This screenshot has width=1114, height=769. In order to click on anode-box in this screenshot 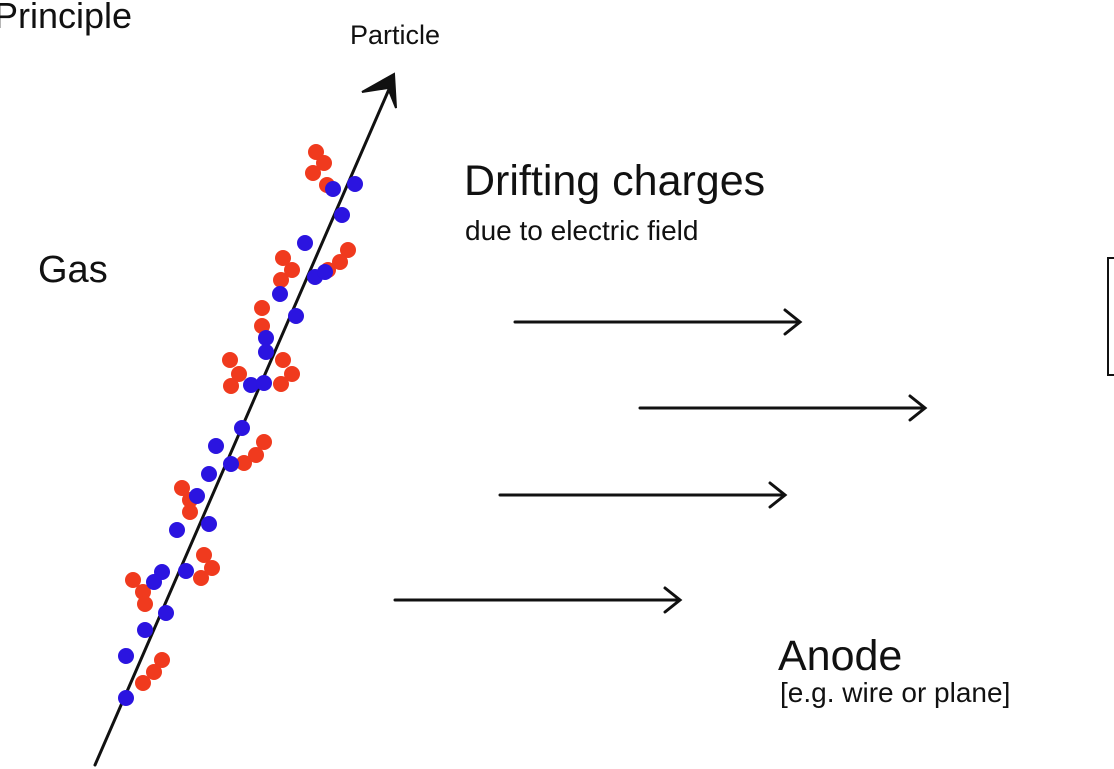, I will do `click(1110, 316)`.